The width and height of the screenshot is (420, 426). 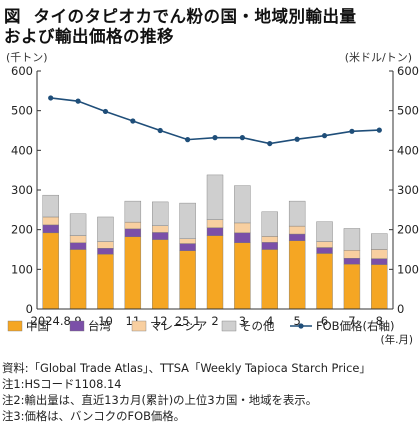 I want to click on x-tick-label: 2, so click(x=214, y=321).